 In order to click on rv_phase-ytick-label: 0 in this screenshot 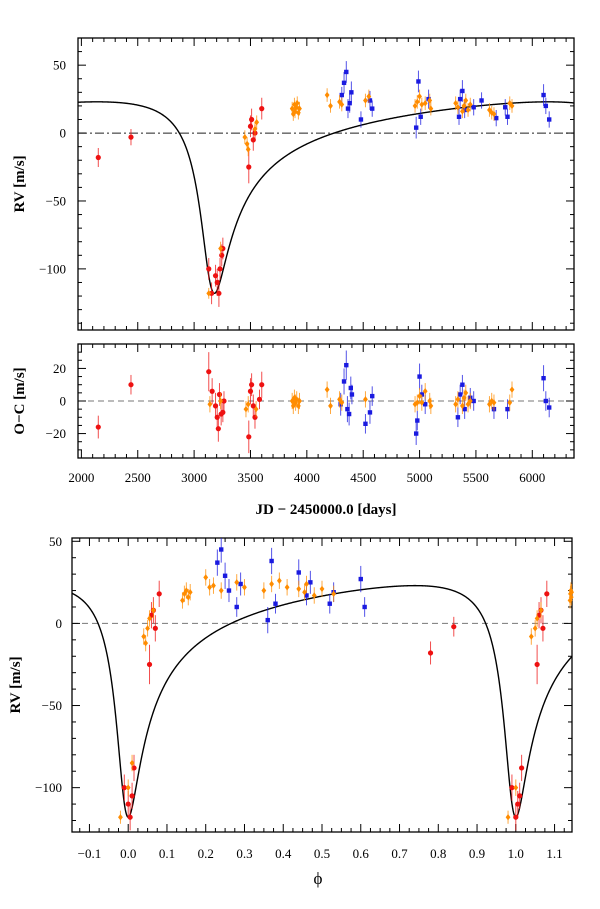, I will do `click(59, 623)`.